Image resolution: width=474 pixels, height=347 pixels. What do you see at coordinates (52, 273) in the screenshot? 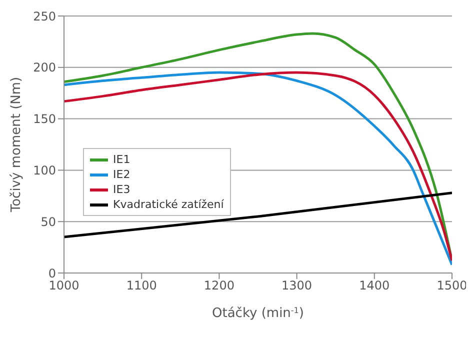
I see `y-tick-label: 0` at bounding box center [52, 273].